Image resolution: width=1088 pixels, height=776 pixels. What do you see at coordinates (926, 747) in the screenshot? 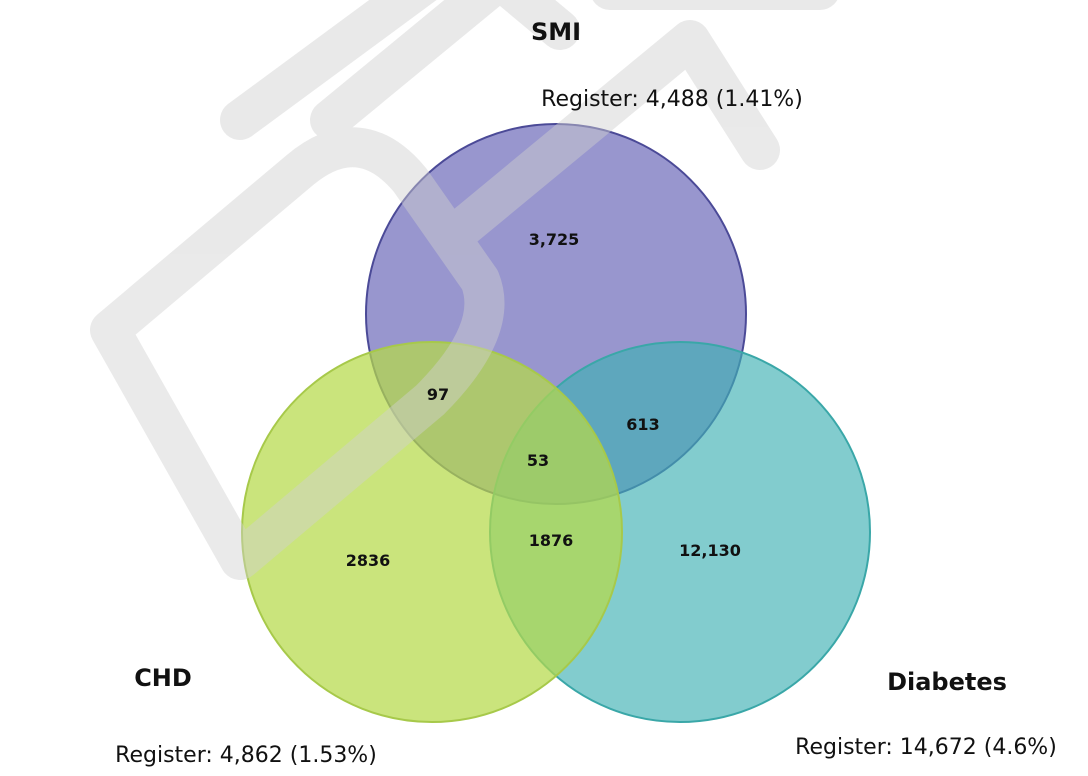
I see `diabetes-register: Register: 14,672 (4.6%)` at bounding box center [926, 747].